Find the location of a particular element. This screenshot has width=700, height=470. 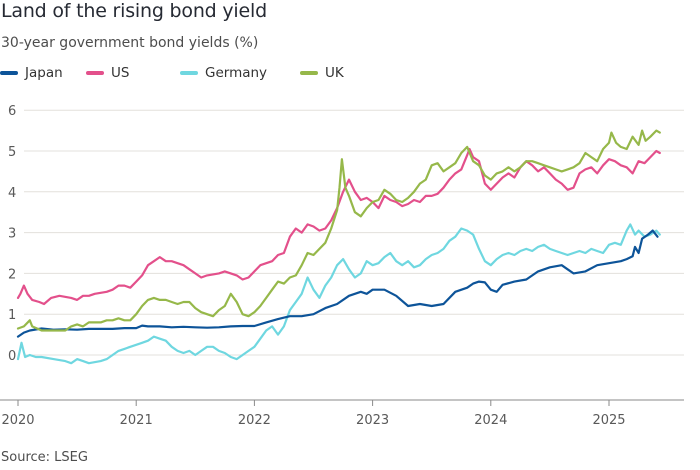

x-tick-label: 2020 is located at coordinates (17, 420).